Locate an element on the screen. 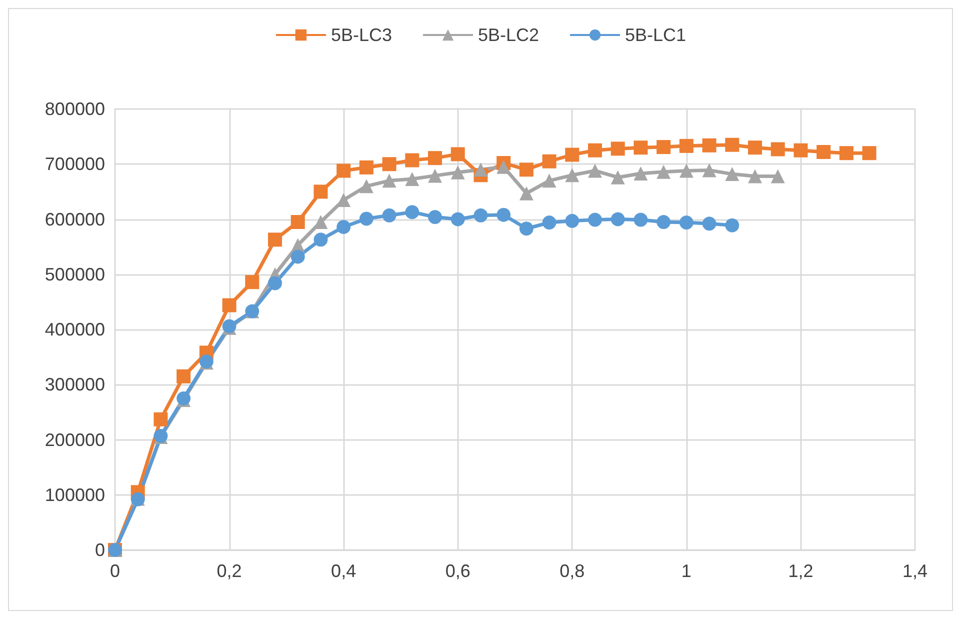 The width and height of the screenshot is (965, 623). y-tick-label: 200000 is located at coordinates (74, 440).